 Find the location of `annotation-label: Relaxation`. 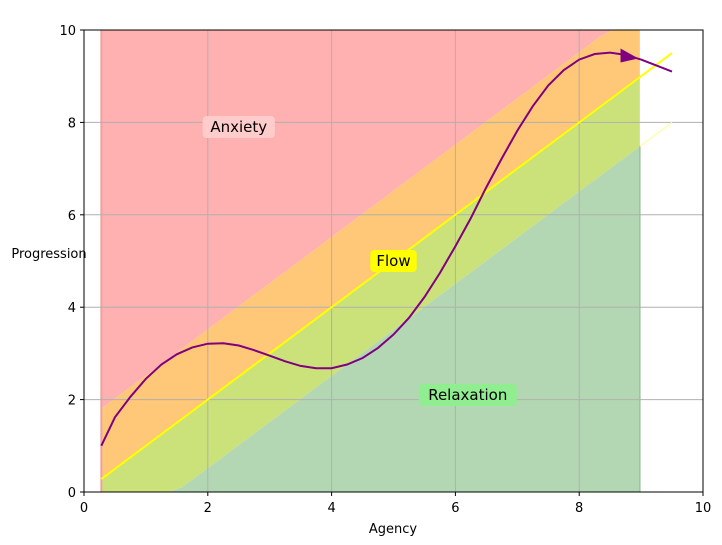

annotation-label: Relaxation is located at coordinates (467, 395).